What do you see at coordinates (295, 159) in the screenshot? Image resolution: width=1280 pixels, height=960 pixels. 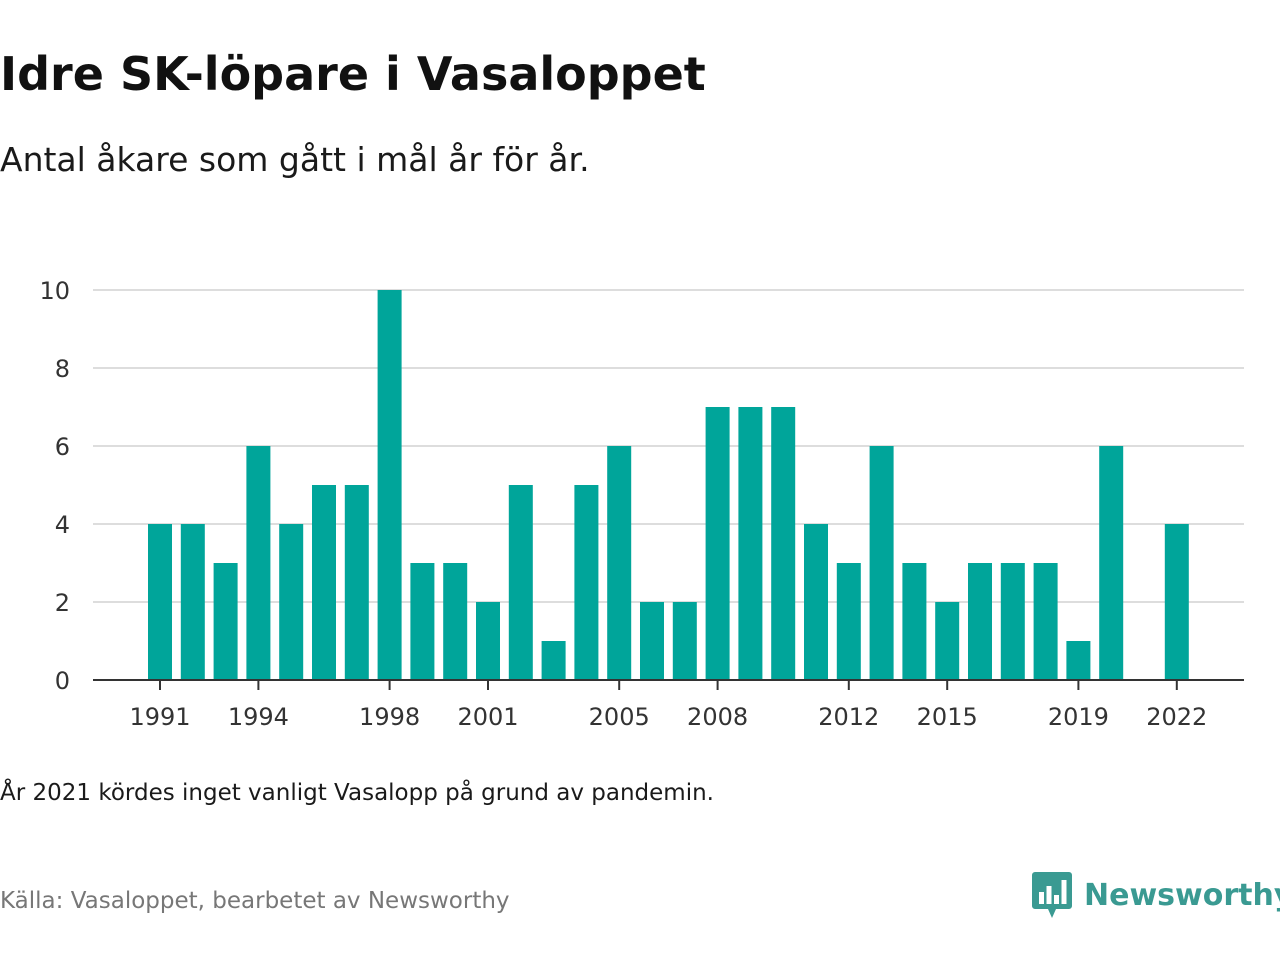 I see `chart-subtitle: Antal åkare som gått i mål år för år.` at bounding box center [295, 159].